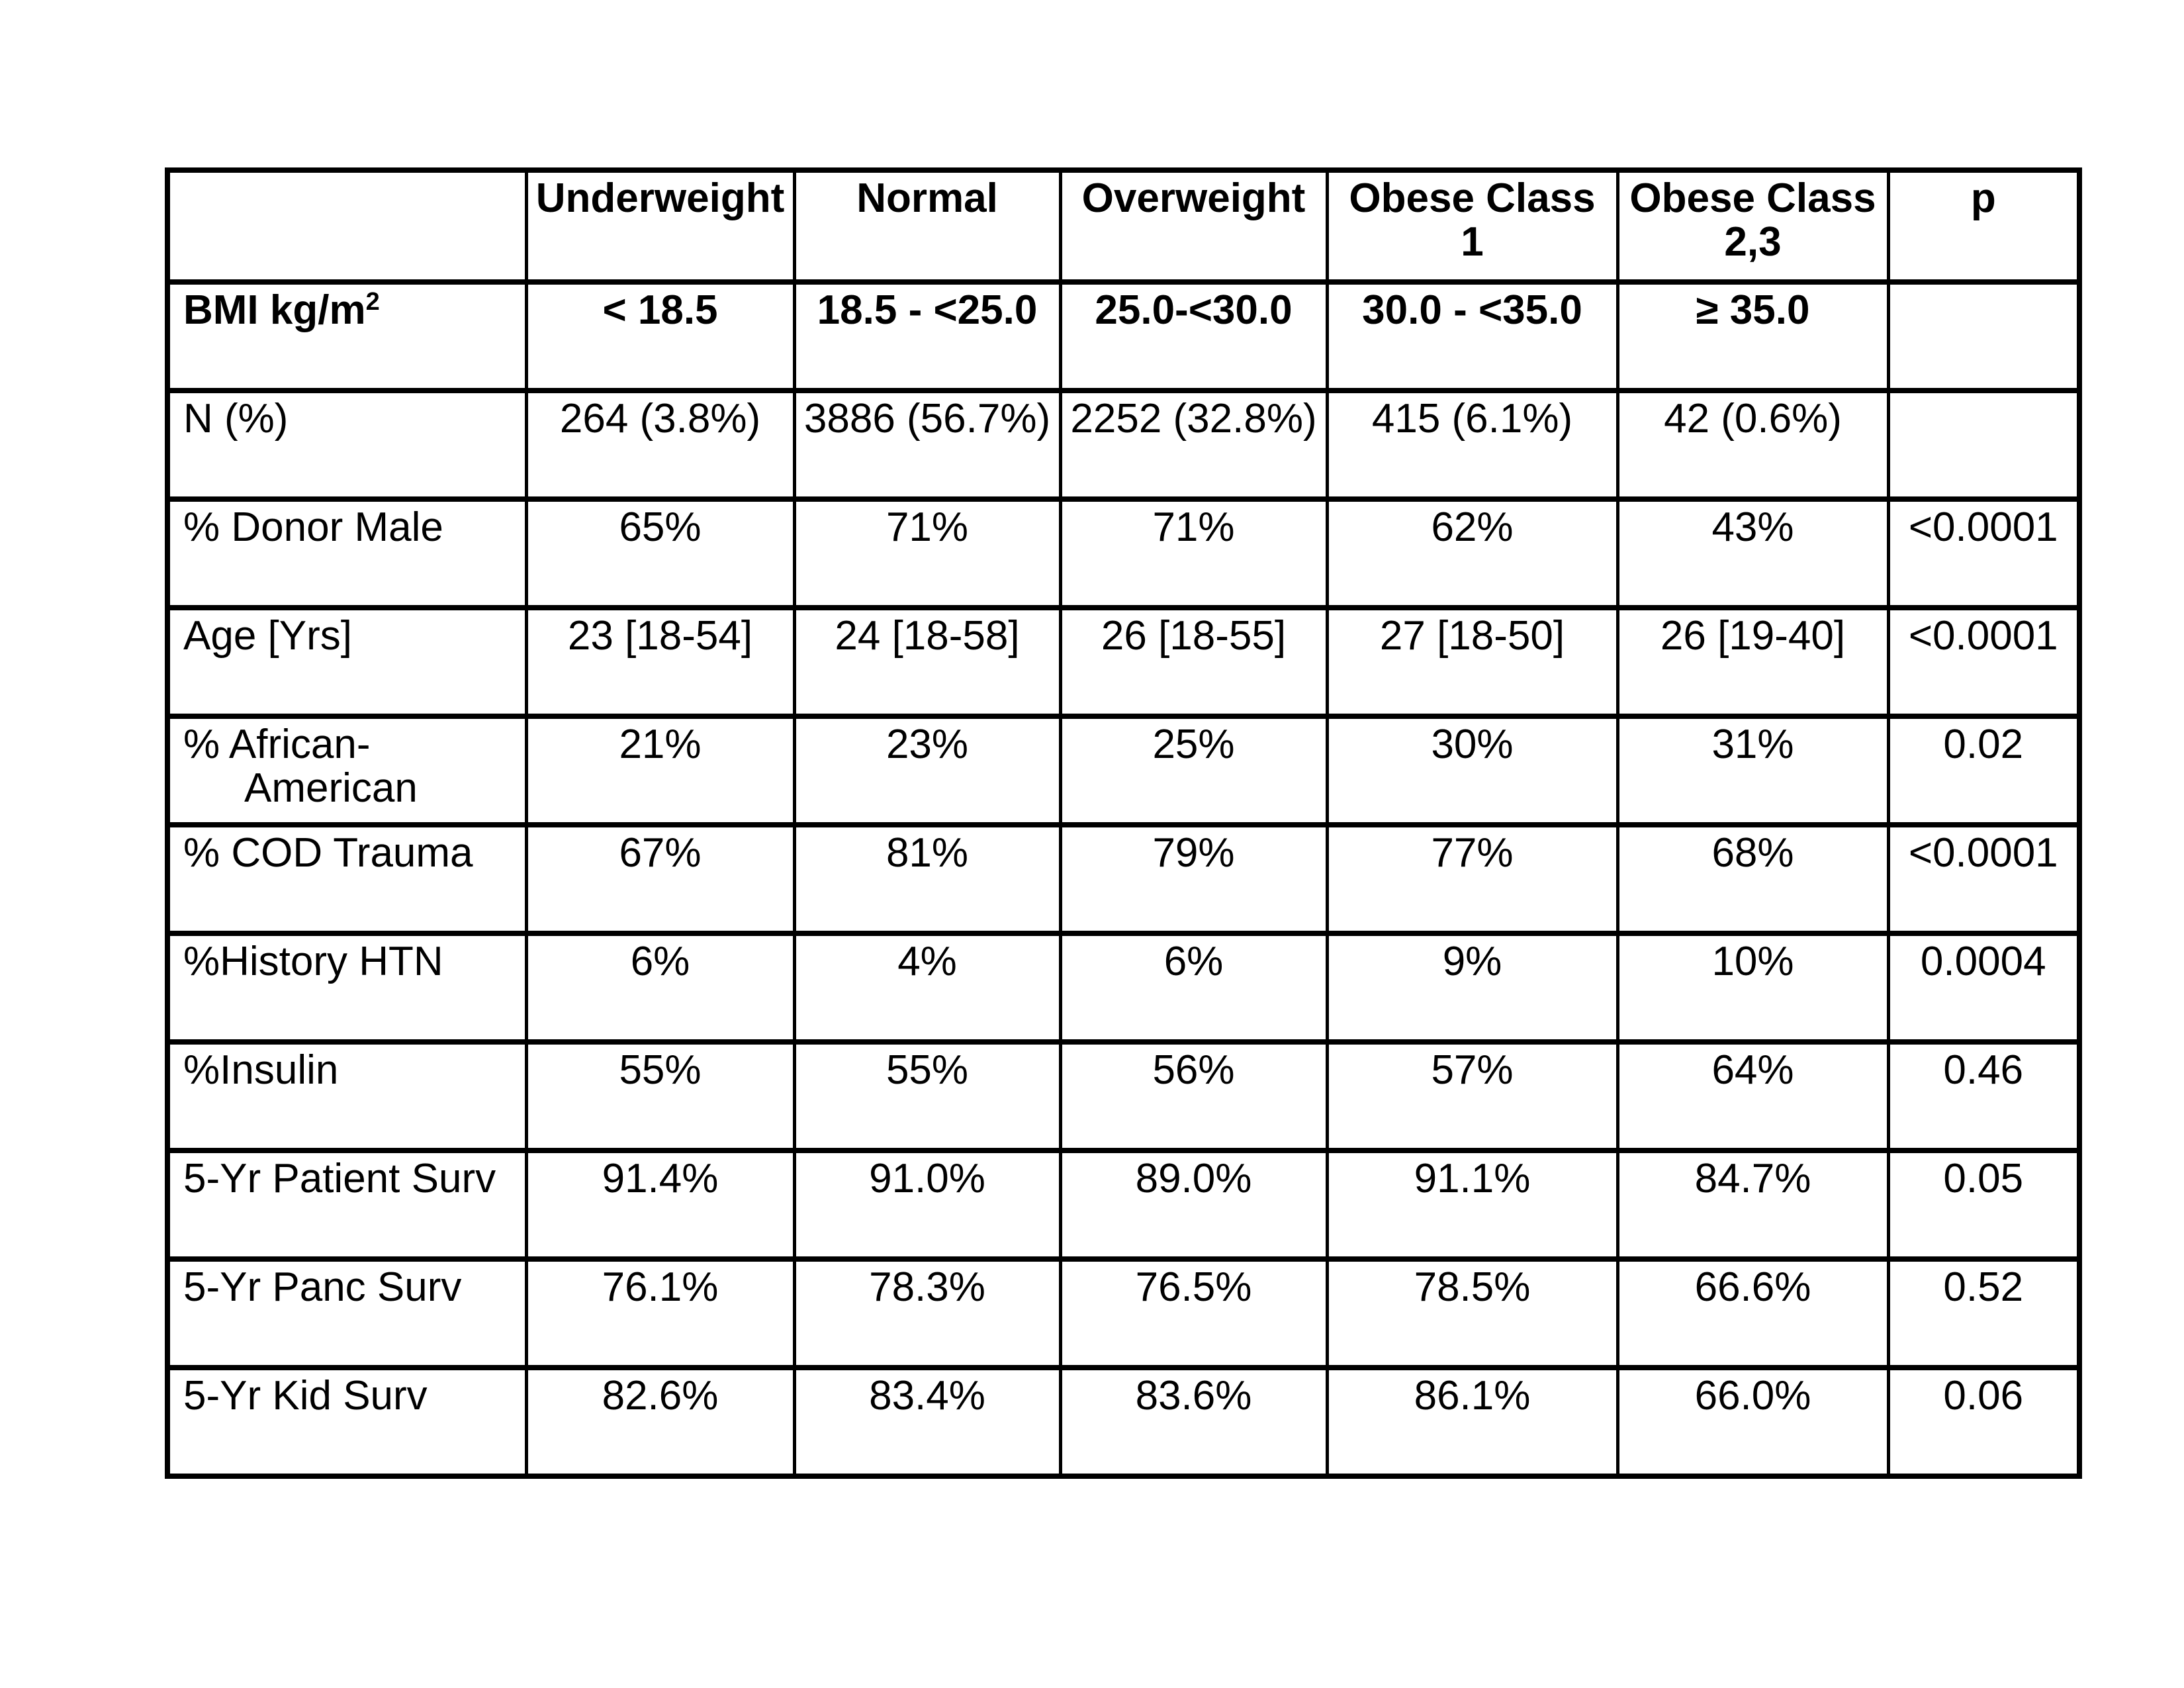  Describe the element at coordinates (267, 636) in the screenshot. I see `row-label-text: Age [Yrs]` at that location.